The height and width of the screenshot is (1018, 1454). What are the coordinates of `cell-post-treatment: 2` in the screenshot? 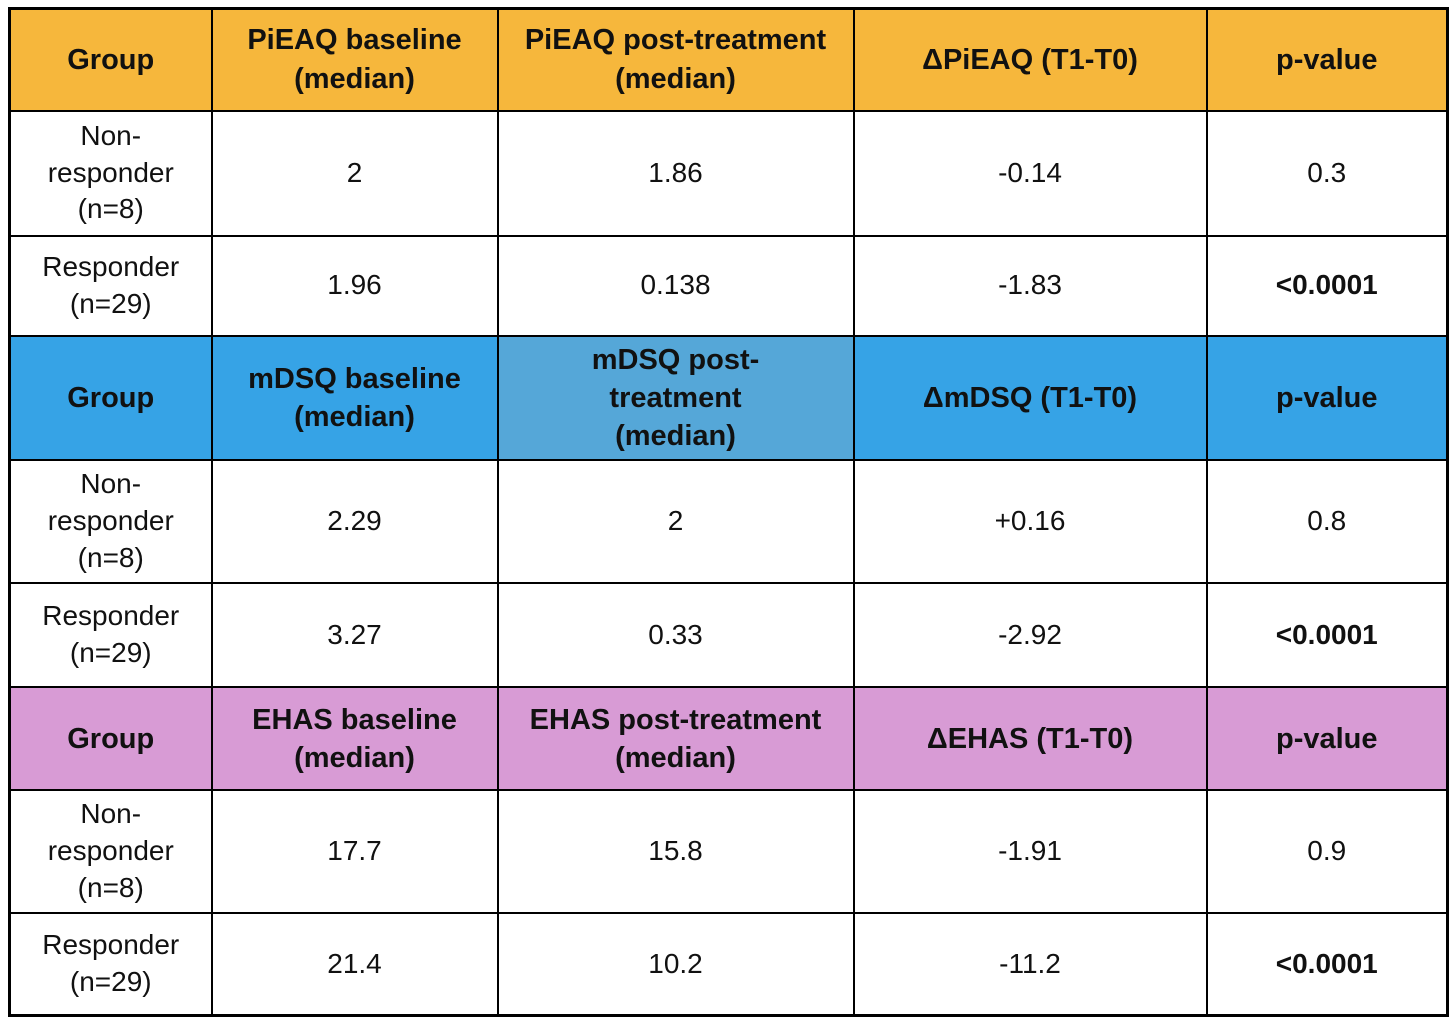 It's located at (675, 522).